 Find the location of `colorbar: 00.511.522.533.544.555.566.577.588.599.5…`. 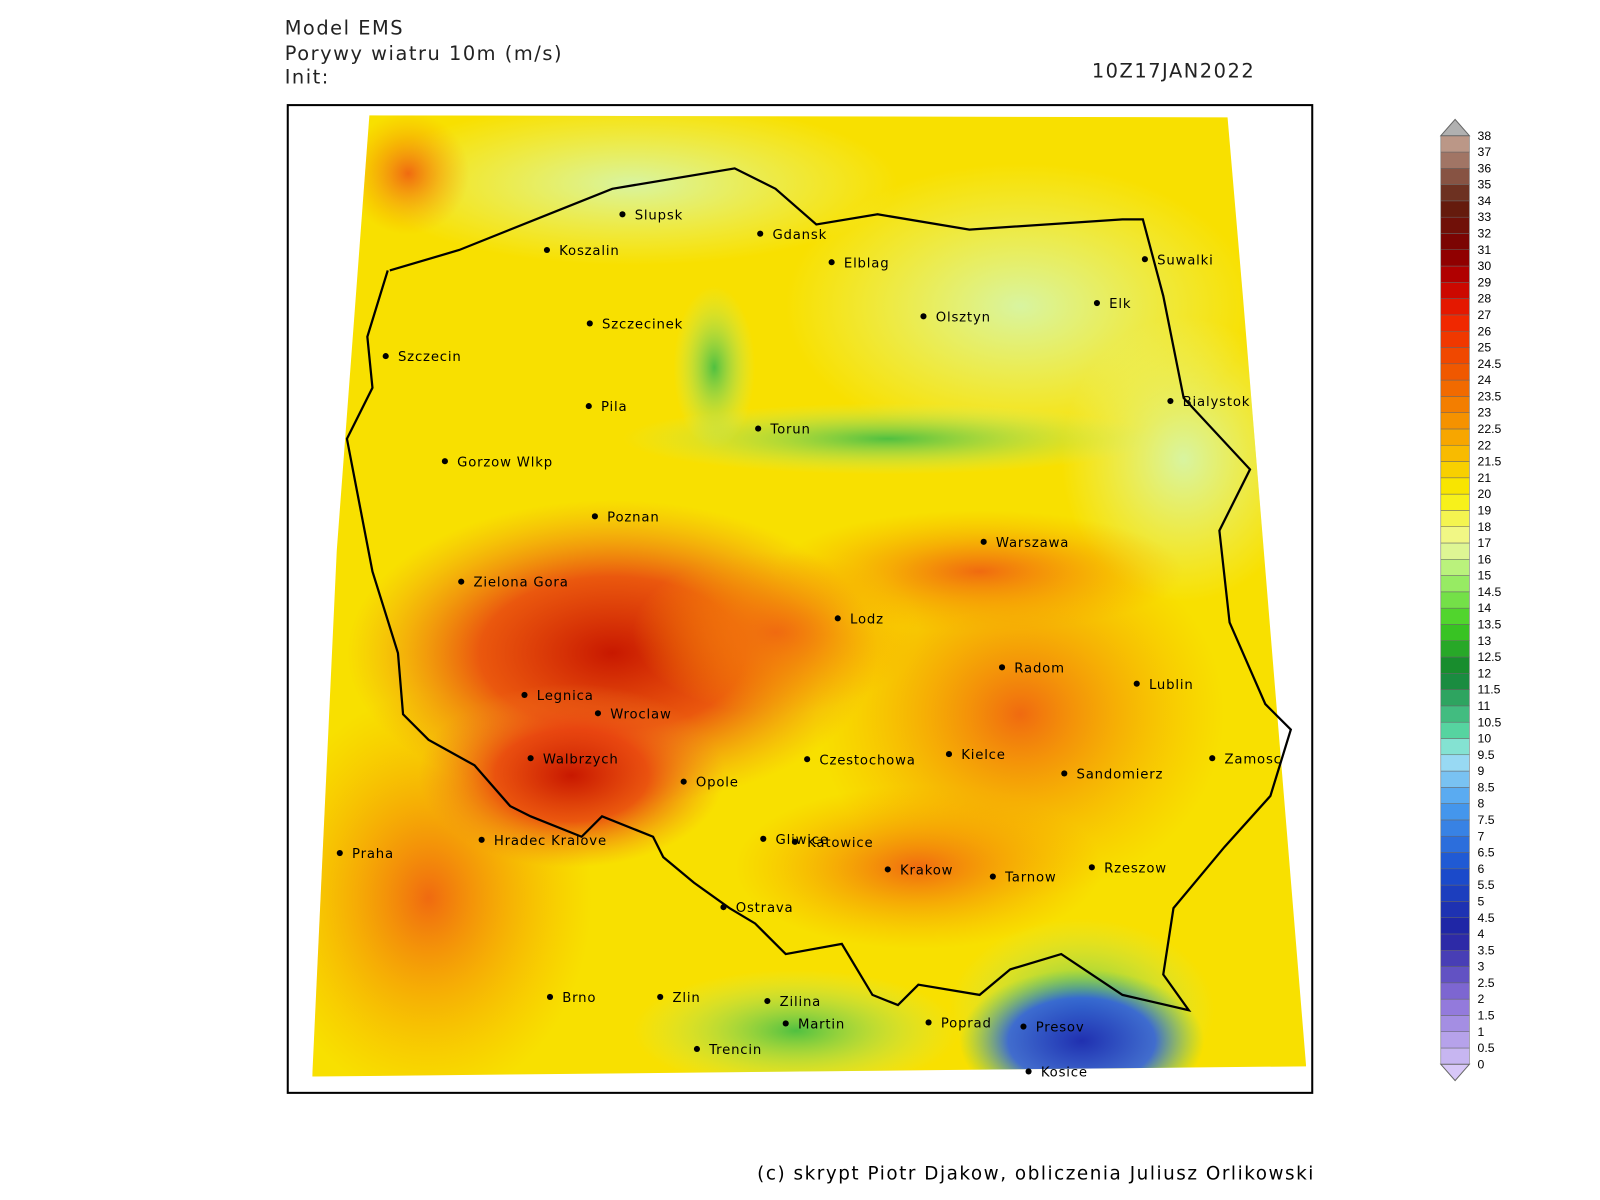

colorbar: 00.511.522.533.544.555.566.577.588.599.5… is located at coordinates (1470, 600).